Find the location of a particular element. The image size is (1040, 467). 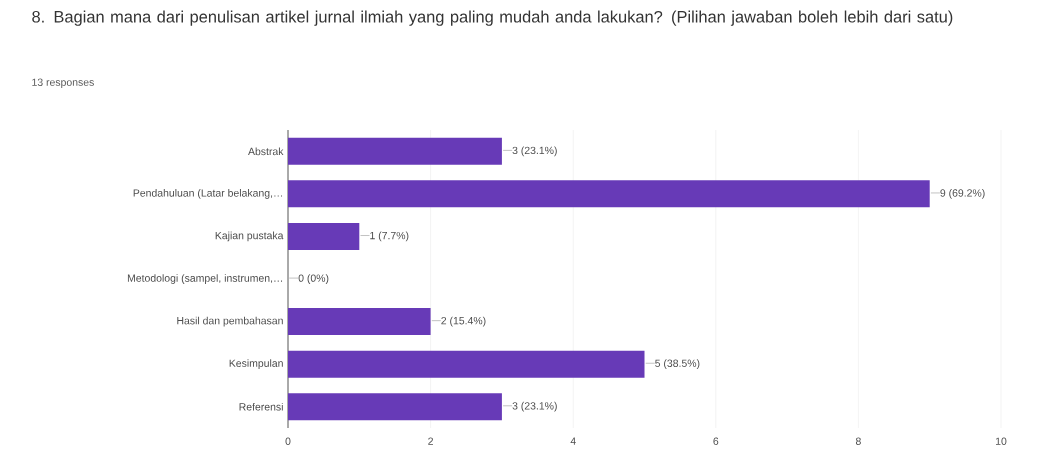

x-tick-label: 8 is located at coordinates (858, 441).